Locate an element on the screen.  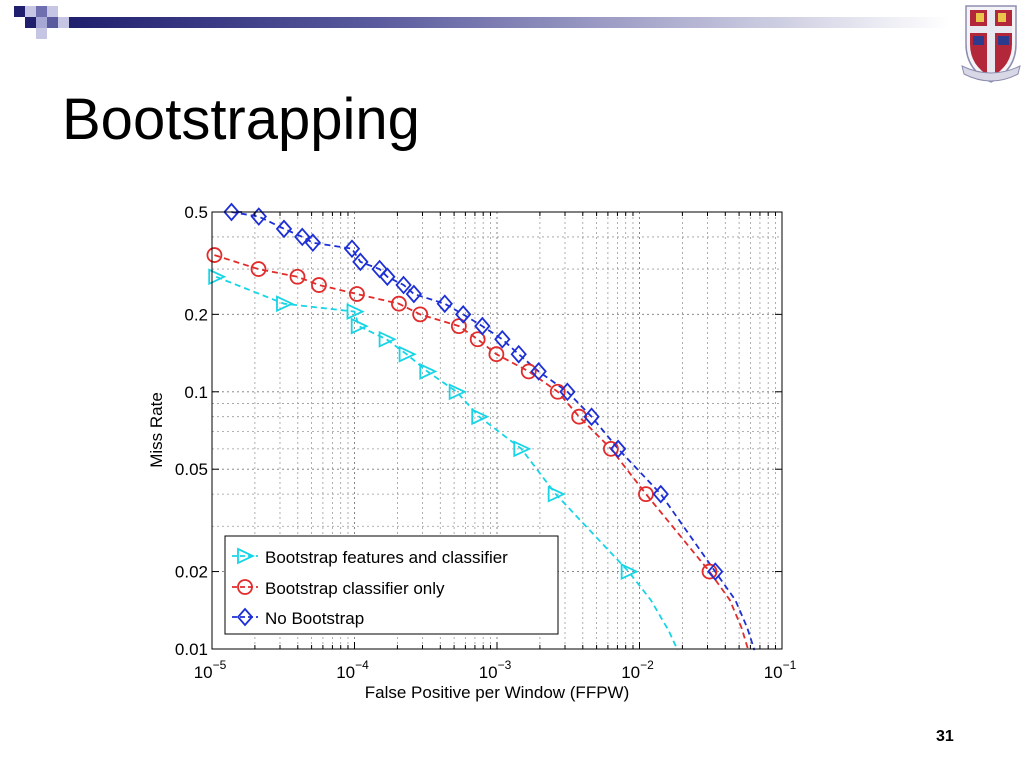
x-tick-exponent: −3 is located at coordinates (505, 665).